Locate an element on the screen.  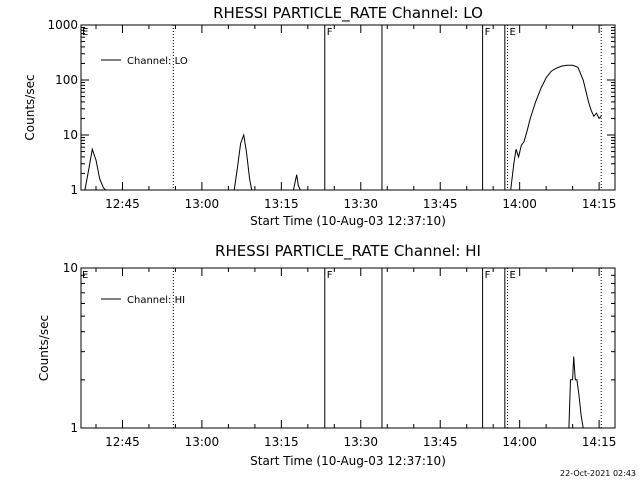
legend-label: Channel: LO is located at coordinates (157, 61).